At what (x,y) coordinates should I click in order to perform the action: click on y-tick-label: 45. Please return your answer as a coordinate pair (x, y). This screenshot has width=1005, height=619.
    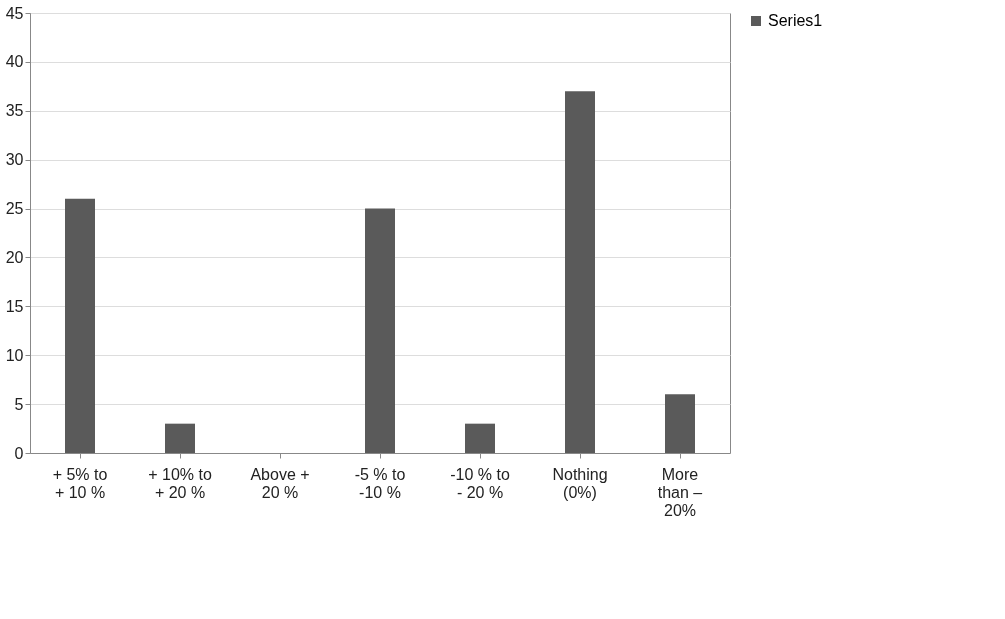
    Looking at the image, I should click on (14, 13).